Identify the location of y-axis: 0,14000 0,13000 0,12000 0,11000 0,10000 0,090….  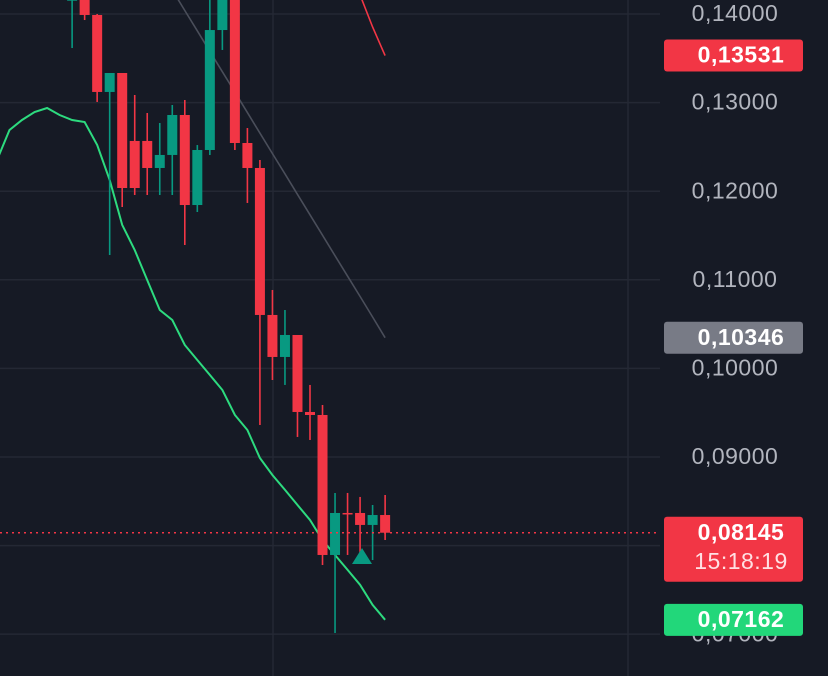
(735, 323).